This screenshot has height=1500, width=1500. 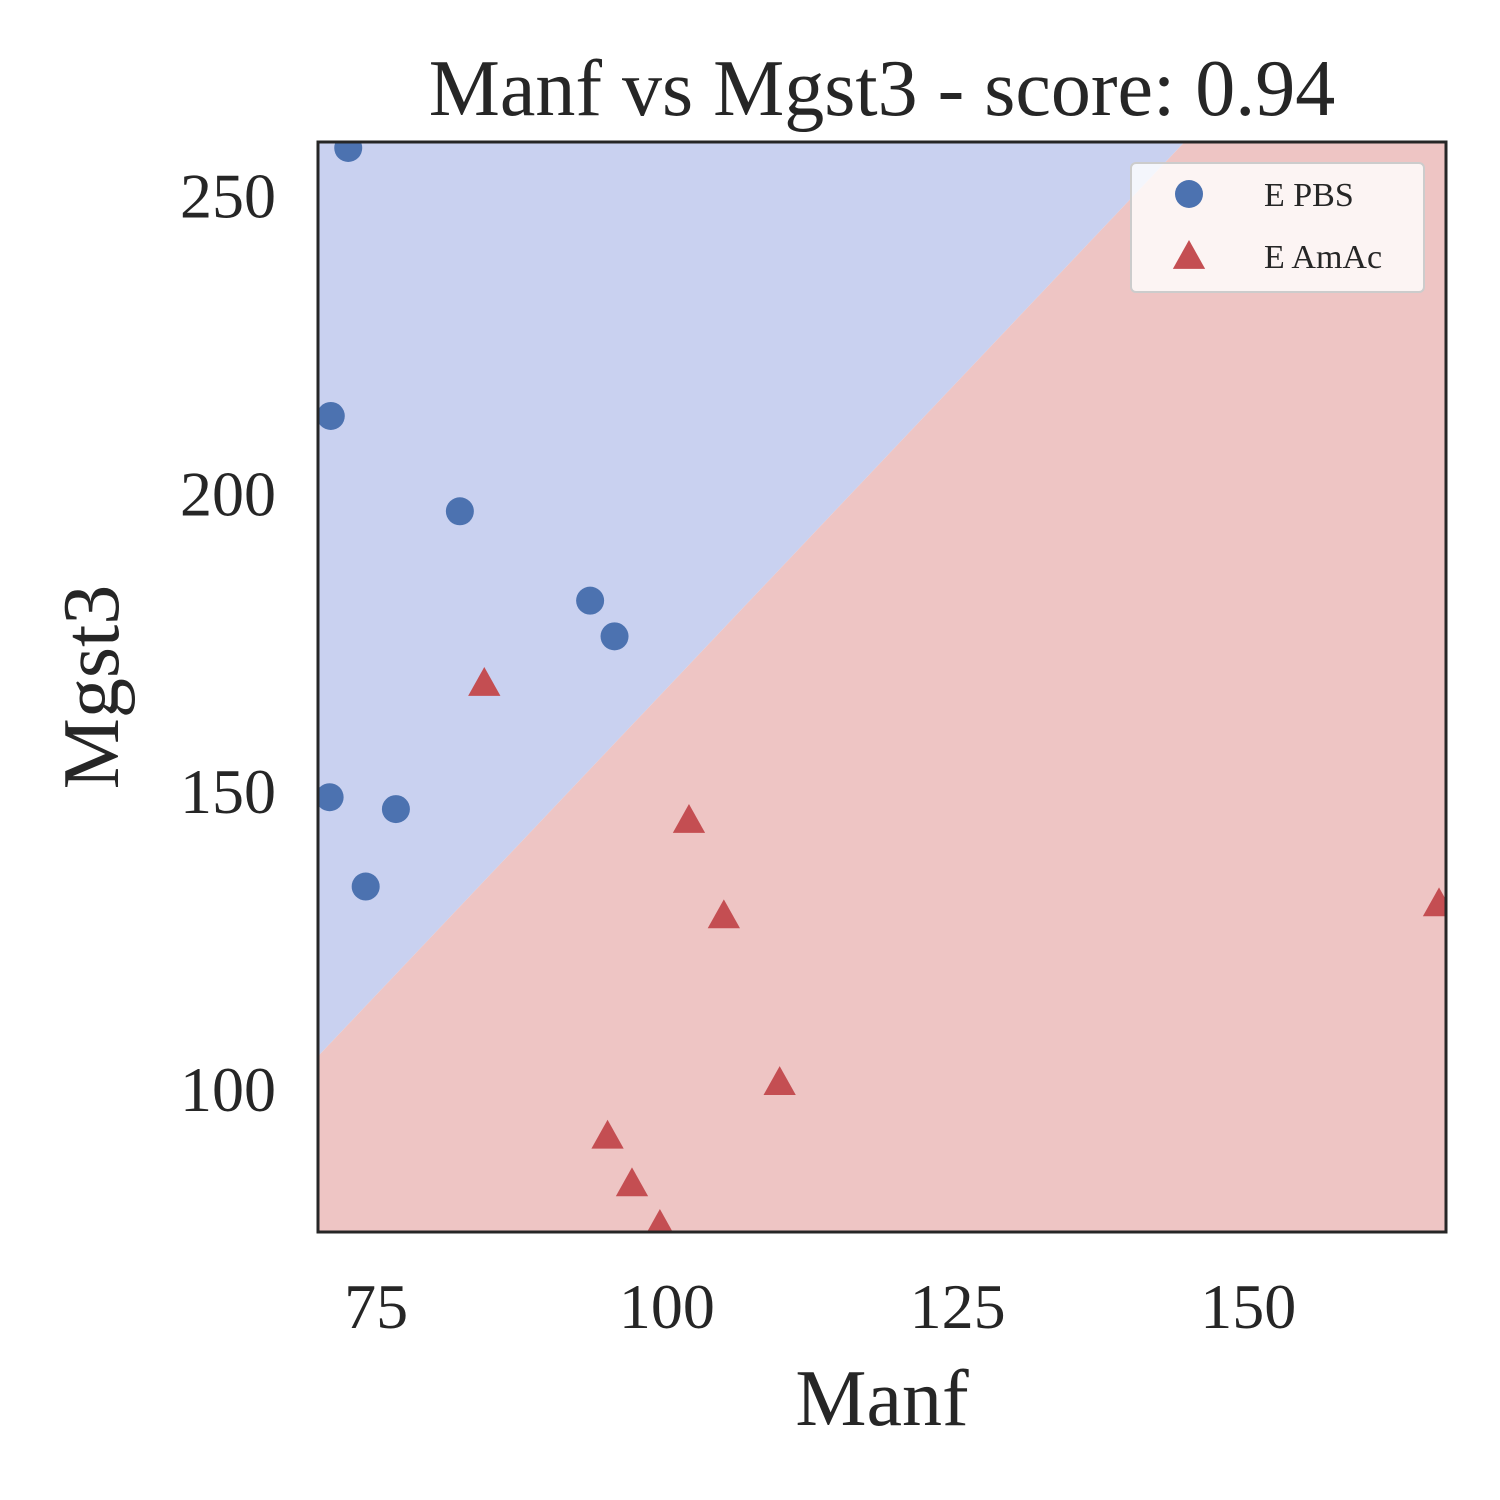 What do you see at coordinates (376, 1306) in the screenshot?
I see `x-tick-label-75: 75` at bounding box center [376, 1306].